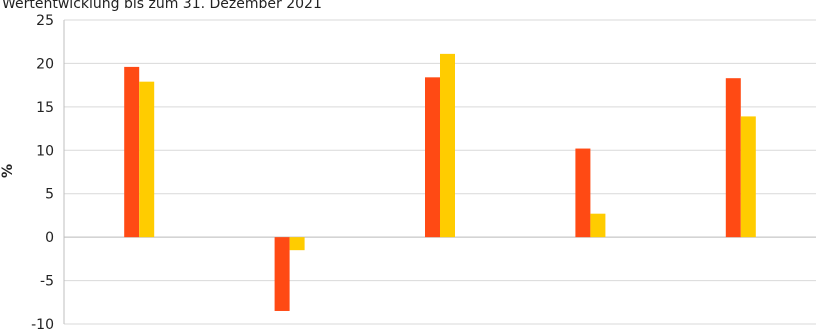 This screenshot has width=816, height=332. Describe the element at coordinates (583, 193) in the screenshot. I see `bar-series1-group4` at that location.